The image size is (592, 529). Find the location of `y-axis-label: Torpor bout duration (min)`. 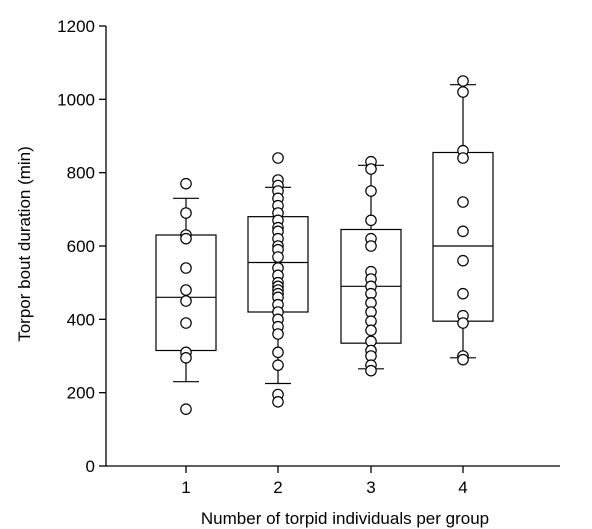

y-axis-label: Torpor bout duration (min) is located at coordinates (24, 244).